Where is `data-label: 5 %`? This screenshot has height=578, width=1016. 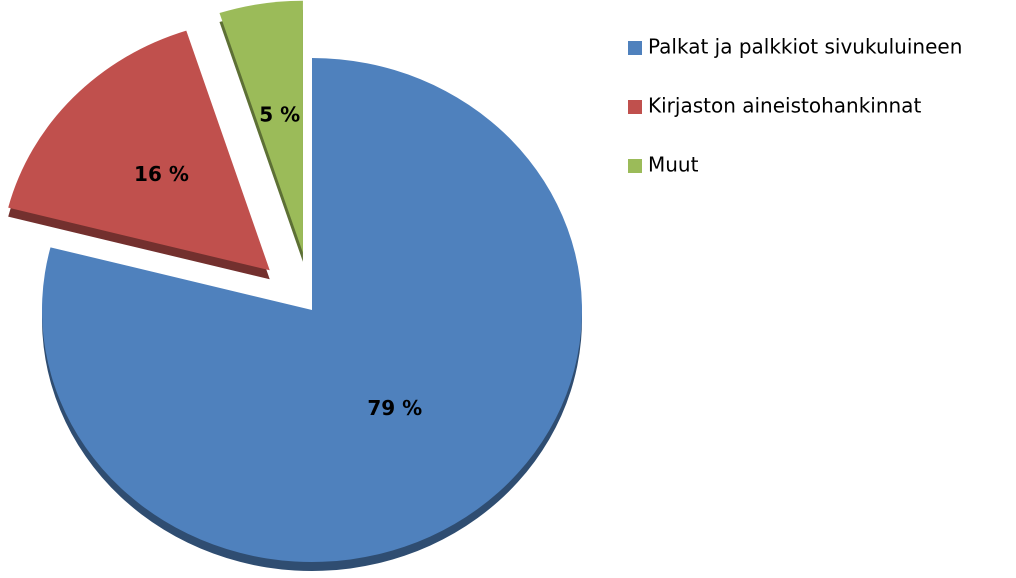 data-label: 5 % is located at coordinates (279, 114).